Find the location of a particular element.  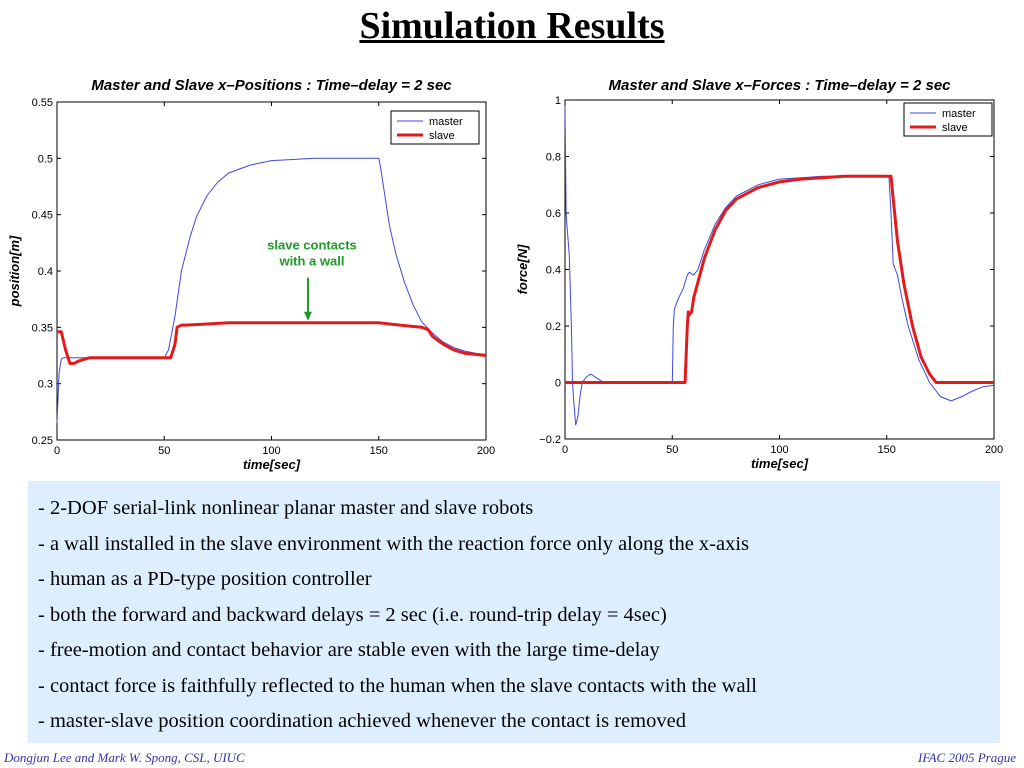

y-tick-label: 0 is located at coordinates (558, 384).